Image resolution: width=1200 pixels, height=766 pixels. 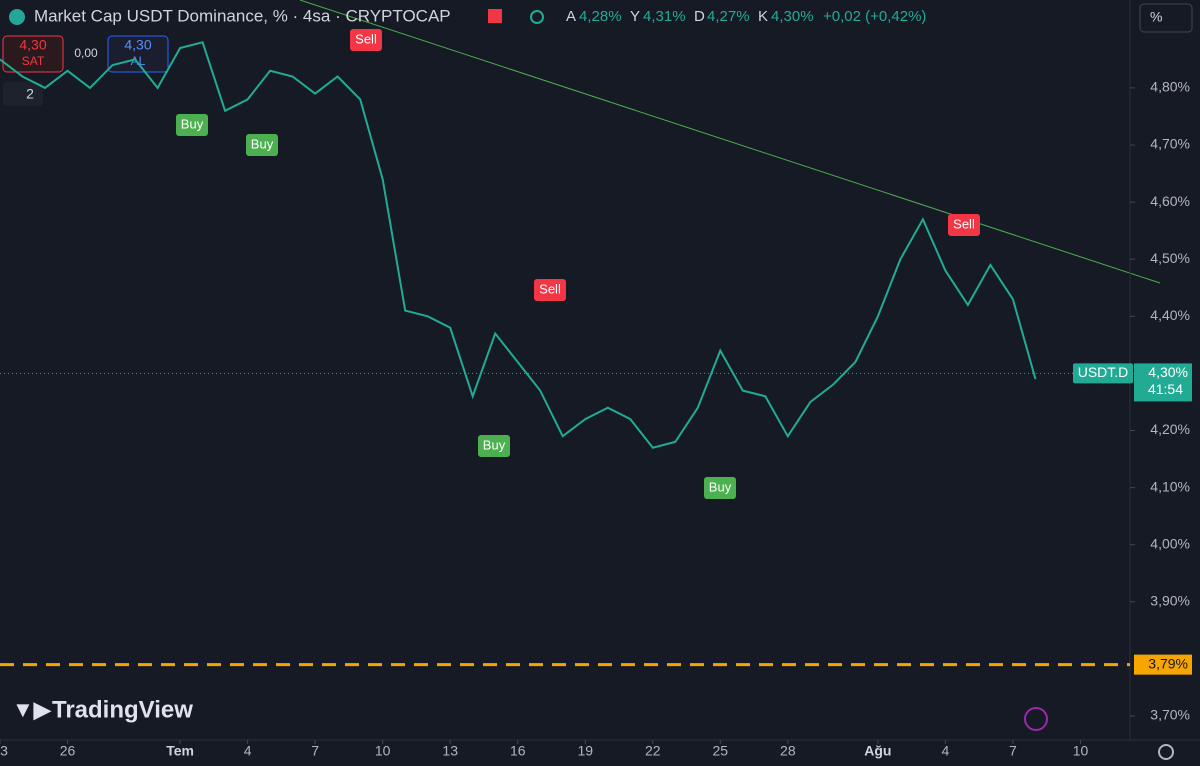 I want to click on status-dot, so click(x=537, y=17).